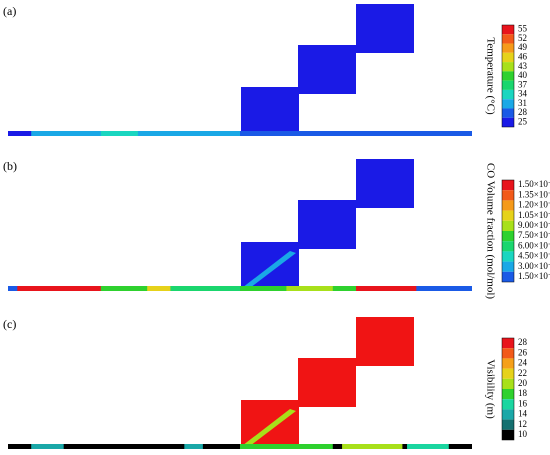 Image resolution: width=550 pixels, height=455 pixels. I want to click on colorbar-label: 10, so click(523, 434).